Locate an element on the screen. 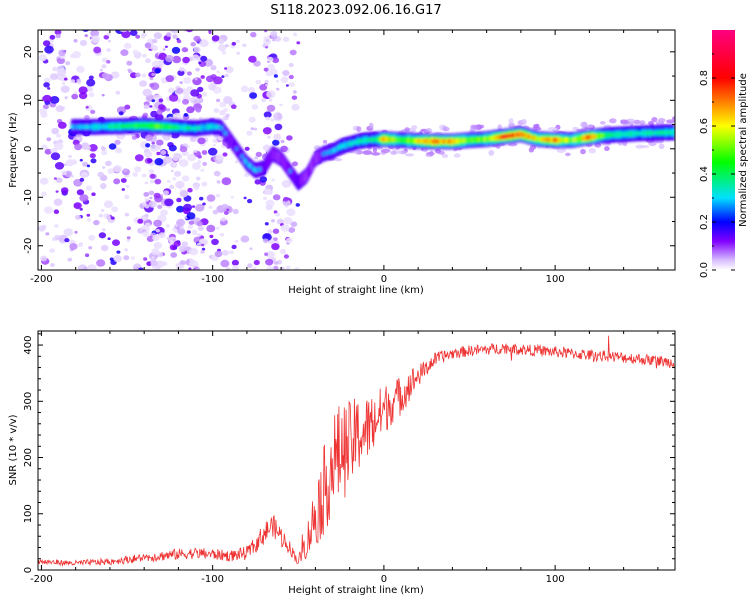 The width and height of the screenshot is (750, 600). spectrogram-xtick-label: -100 is located at coordinates (212, 279).